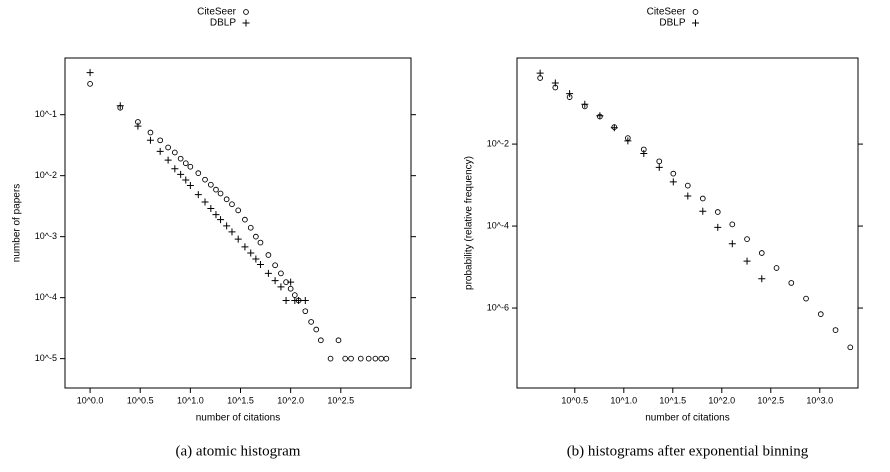  Describe the element at coordinates (498, 307) in the screenshot. I see `y-tick-label: 10^-6` at that location.